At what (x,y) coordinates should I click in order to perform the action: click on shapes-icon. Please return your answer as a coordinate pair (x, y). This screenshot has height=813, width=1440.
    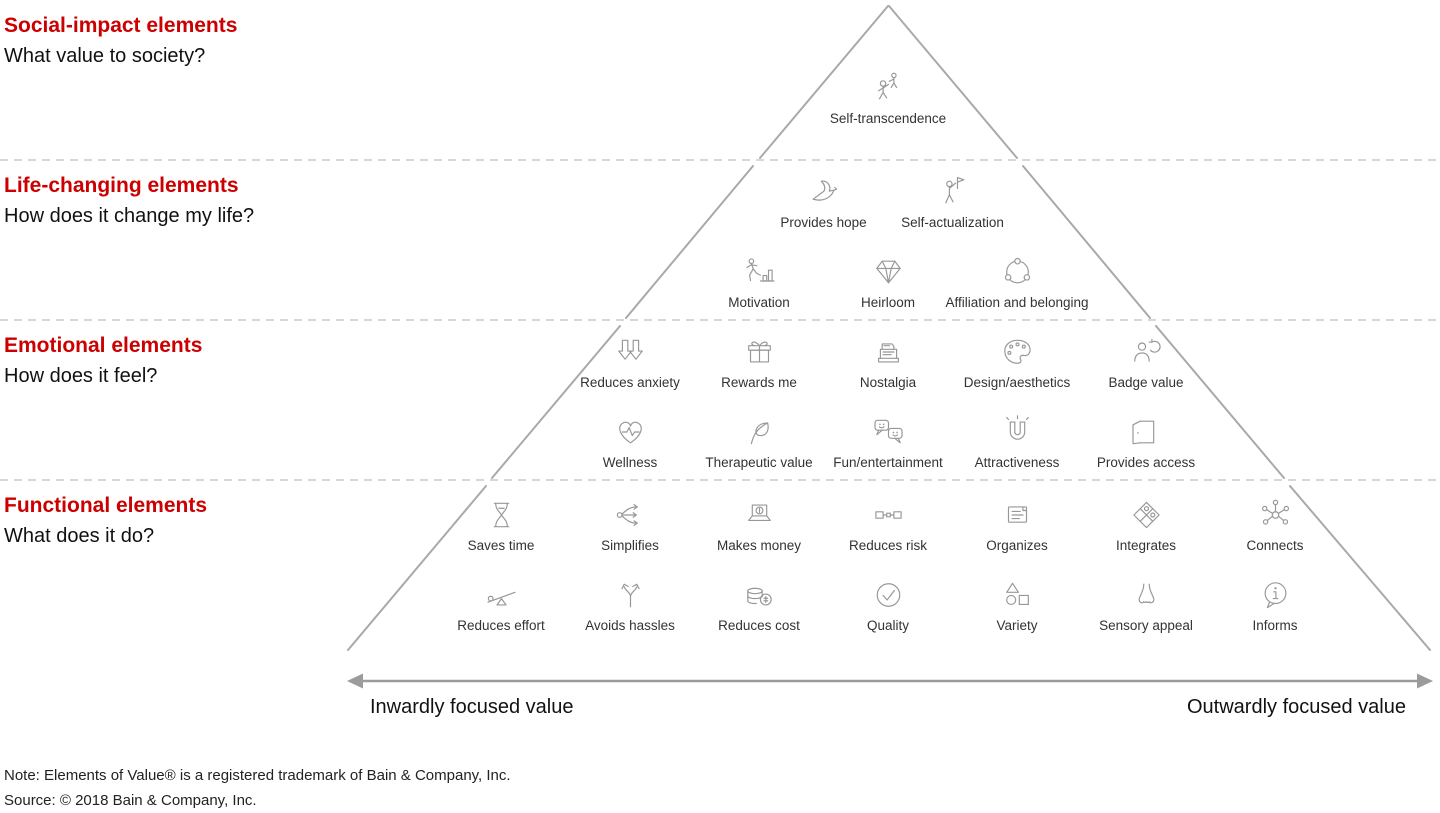
    Looking at the image, I should click on (1017, 593).